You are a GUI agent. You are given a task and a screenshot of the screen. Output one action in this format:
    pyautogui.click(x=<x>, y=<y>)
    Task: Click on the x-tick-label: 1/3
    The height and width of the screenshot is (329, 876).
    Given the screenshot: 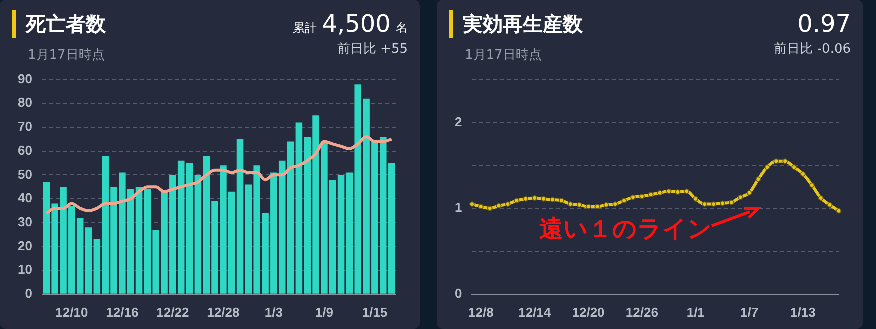 What is the action you would take?
    pyautogui.click(x=273, y=312)
    